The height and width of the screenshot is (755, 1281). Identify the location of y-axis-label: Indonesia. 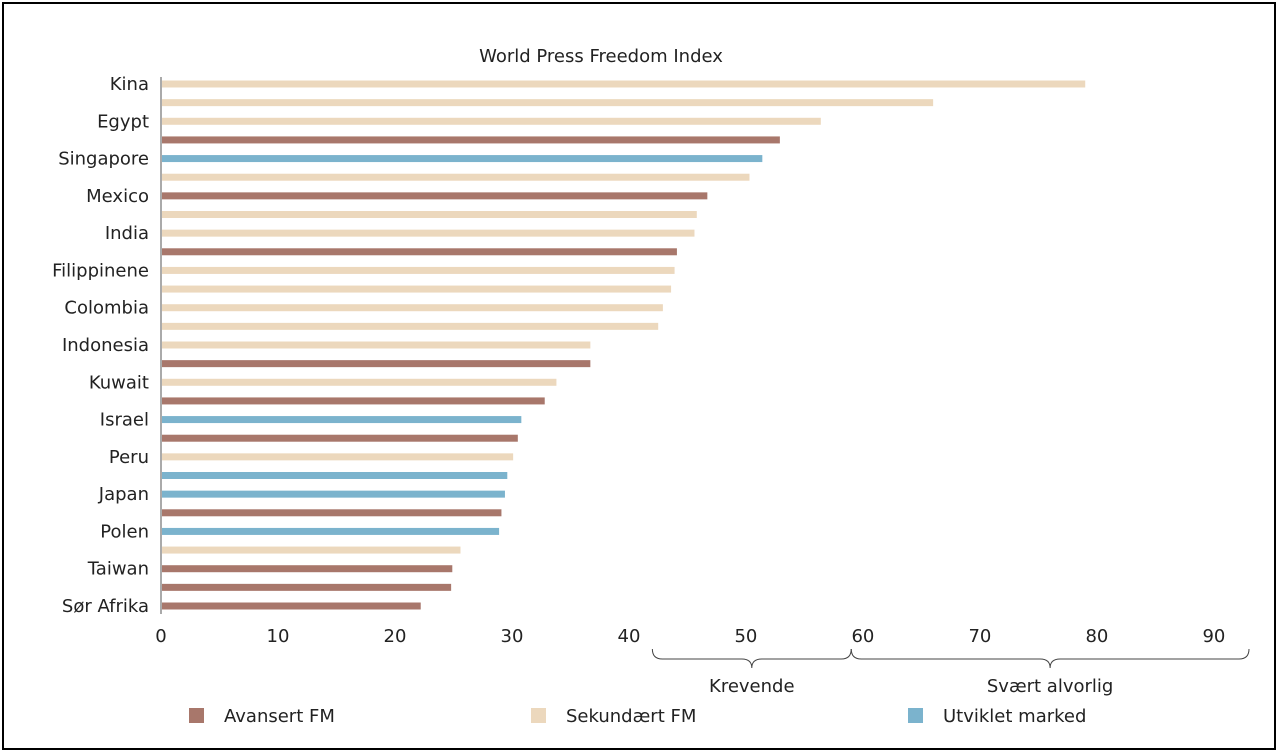
(105, 345).